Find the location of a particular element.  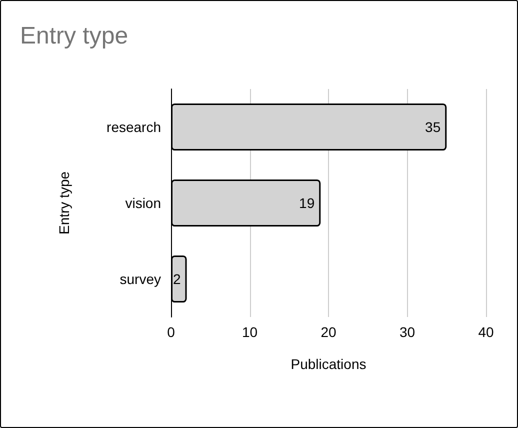

x-tick-label: 10 is located at coordinates (250, 332).